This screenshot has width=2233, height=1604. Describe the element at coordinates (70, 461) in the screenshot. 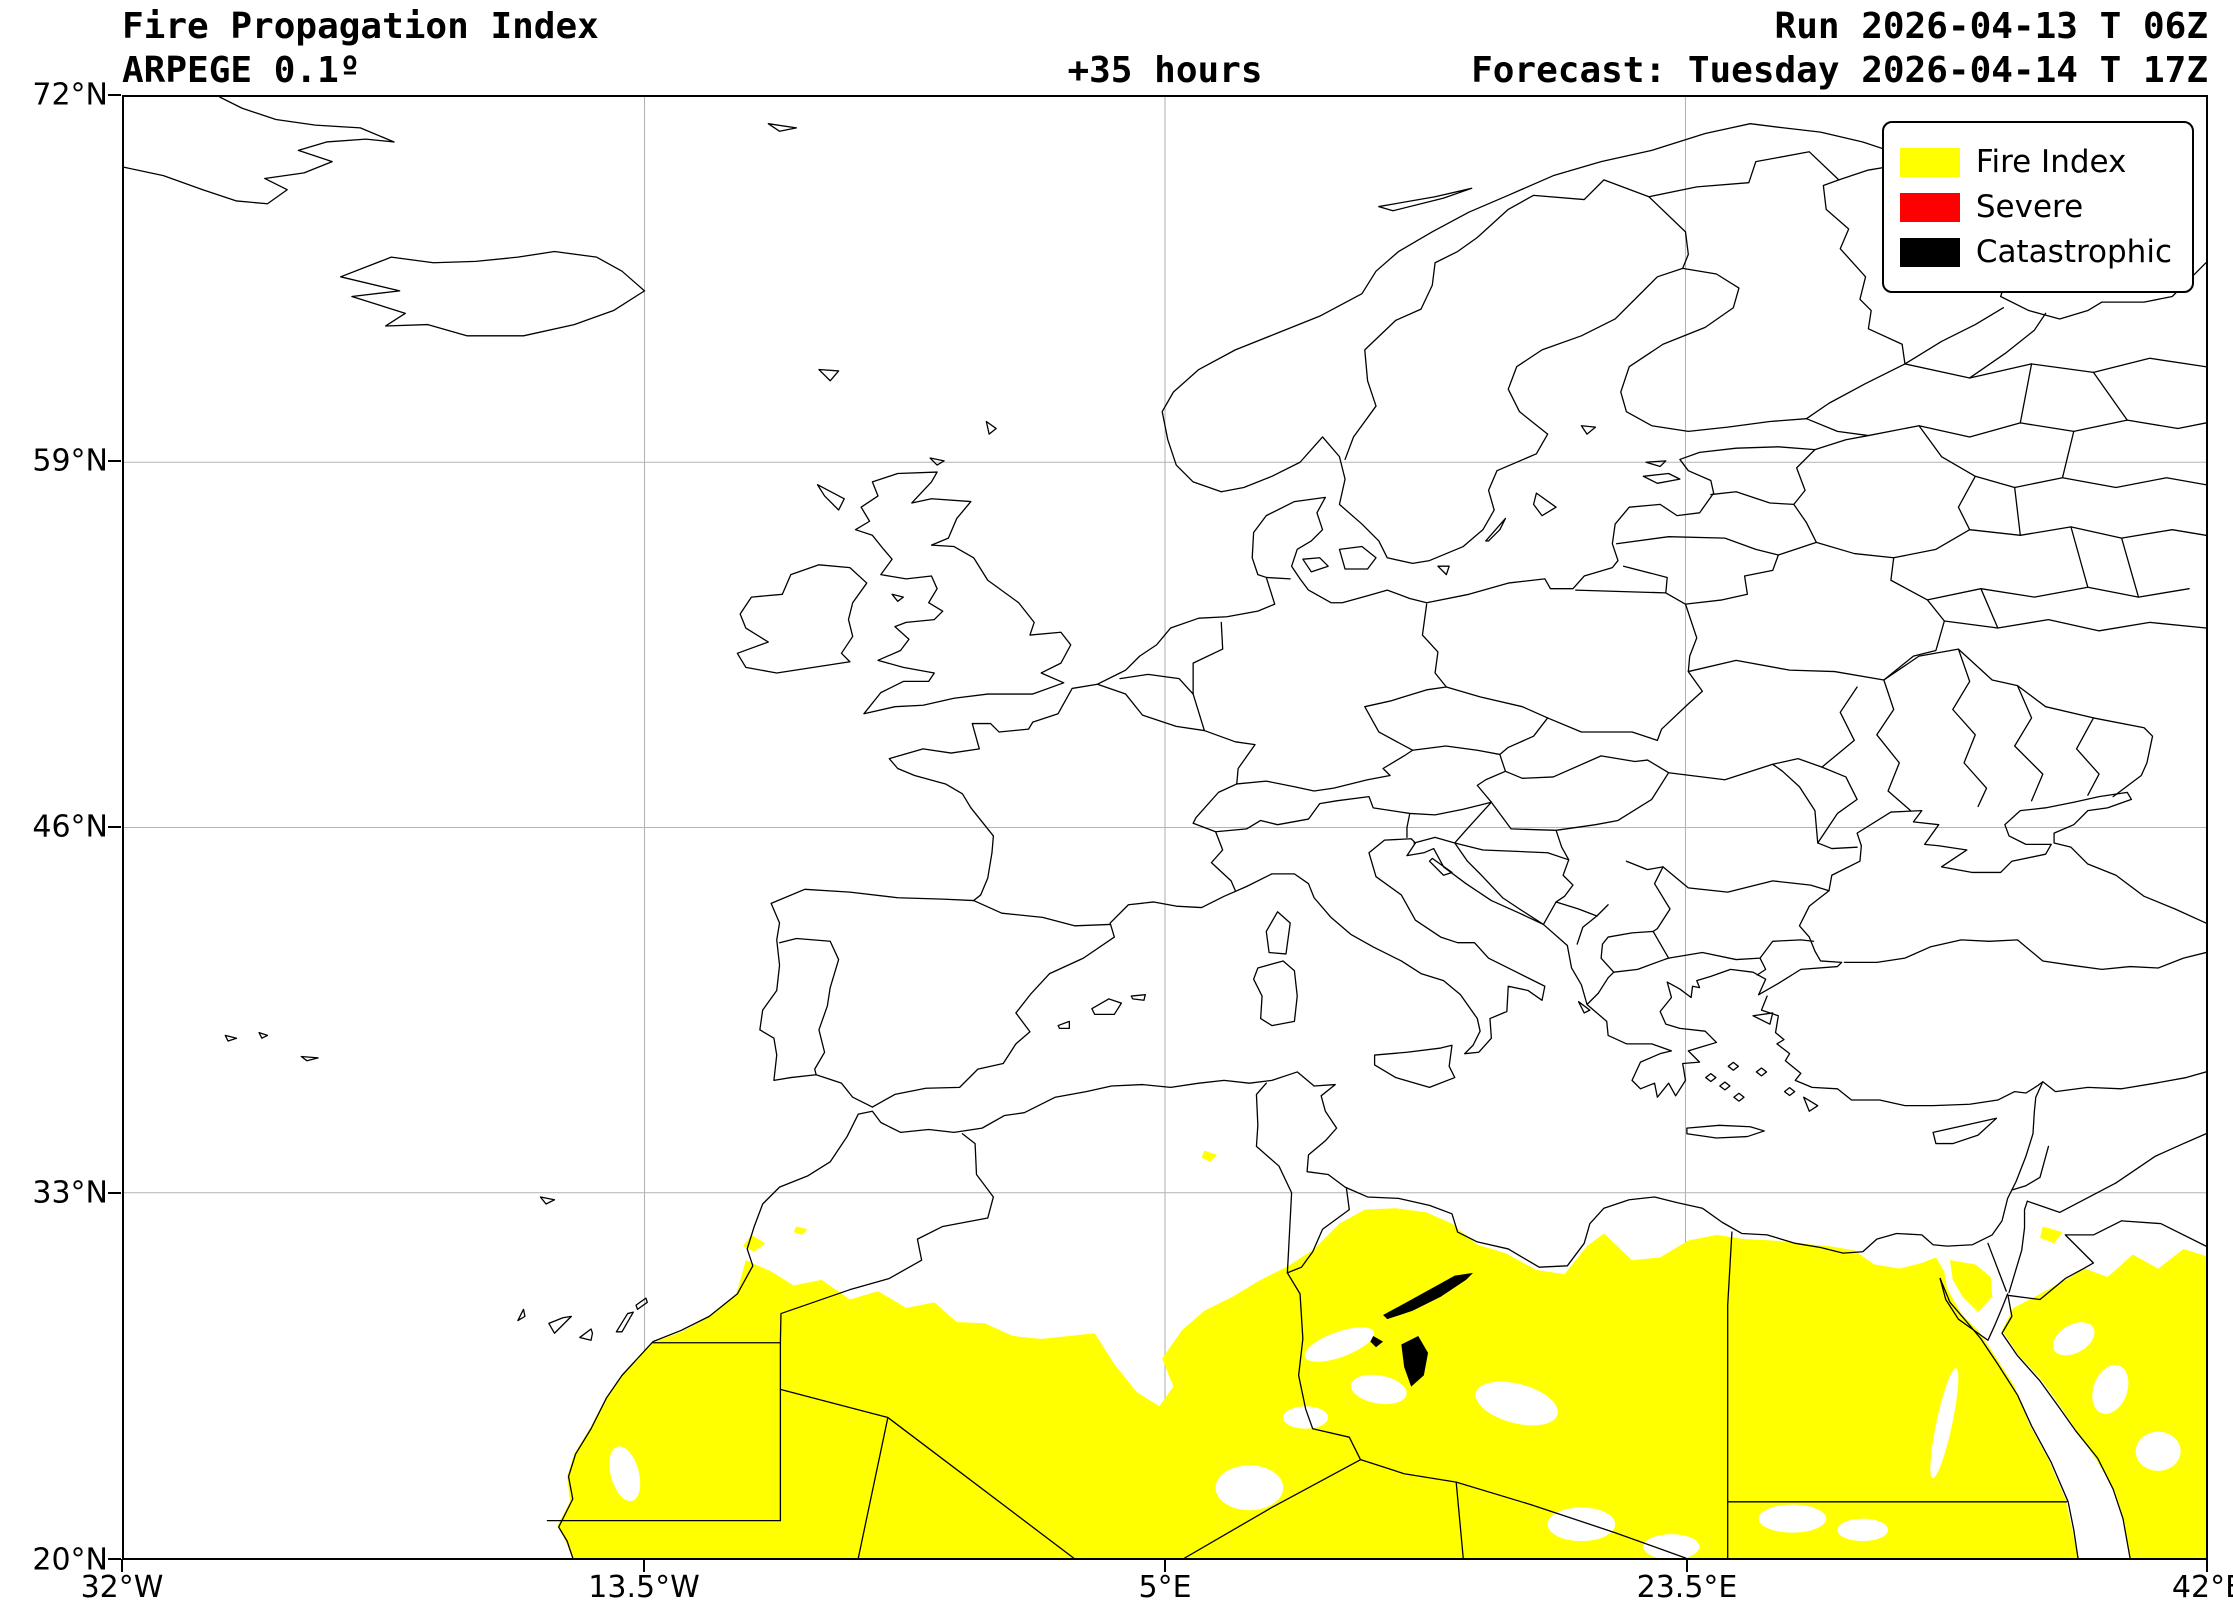

I see `y-axis-label-59n: 59°N` at that location.